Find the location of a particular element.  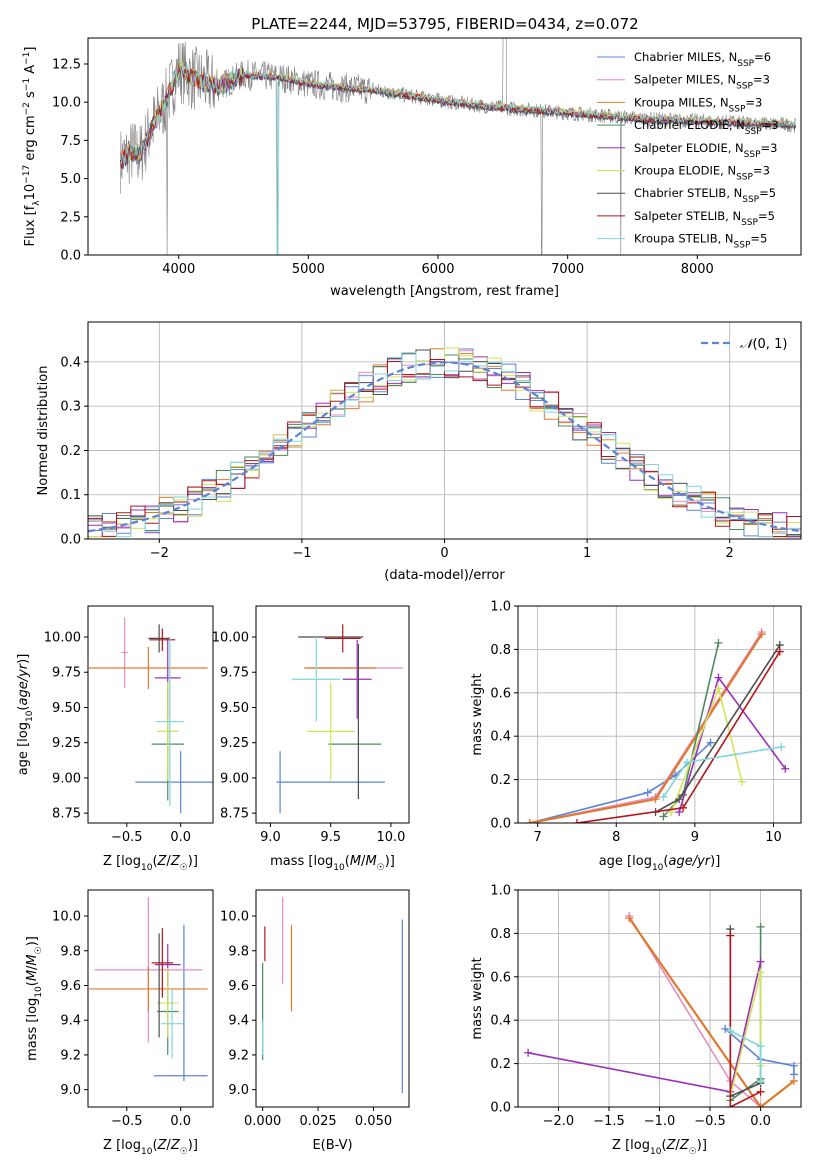

y-tick-label: 9.0 is located at coordinates (238, 1090).